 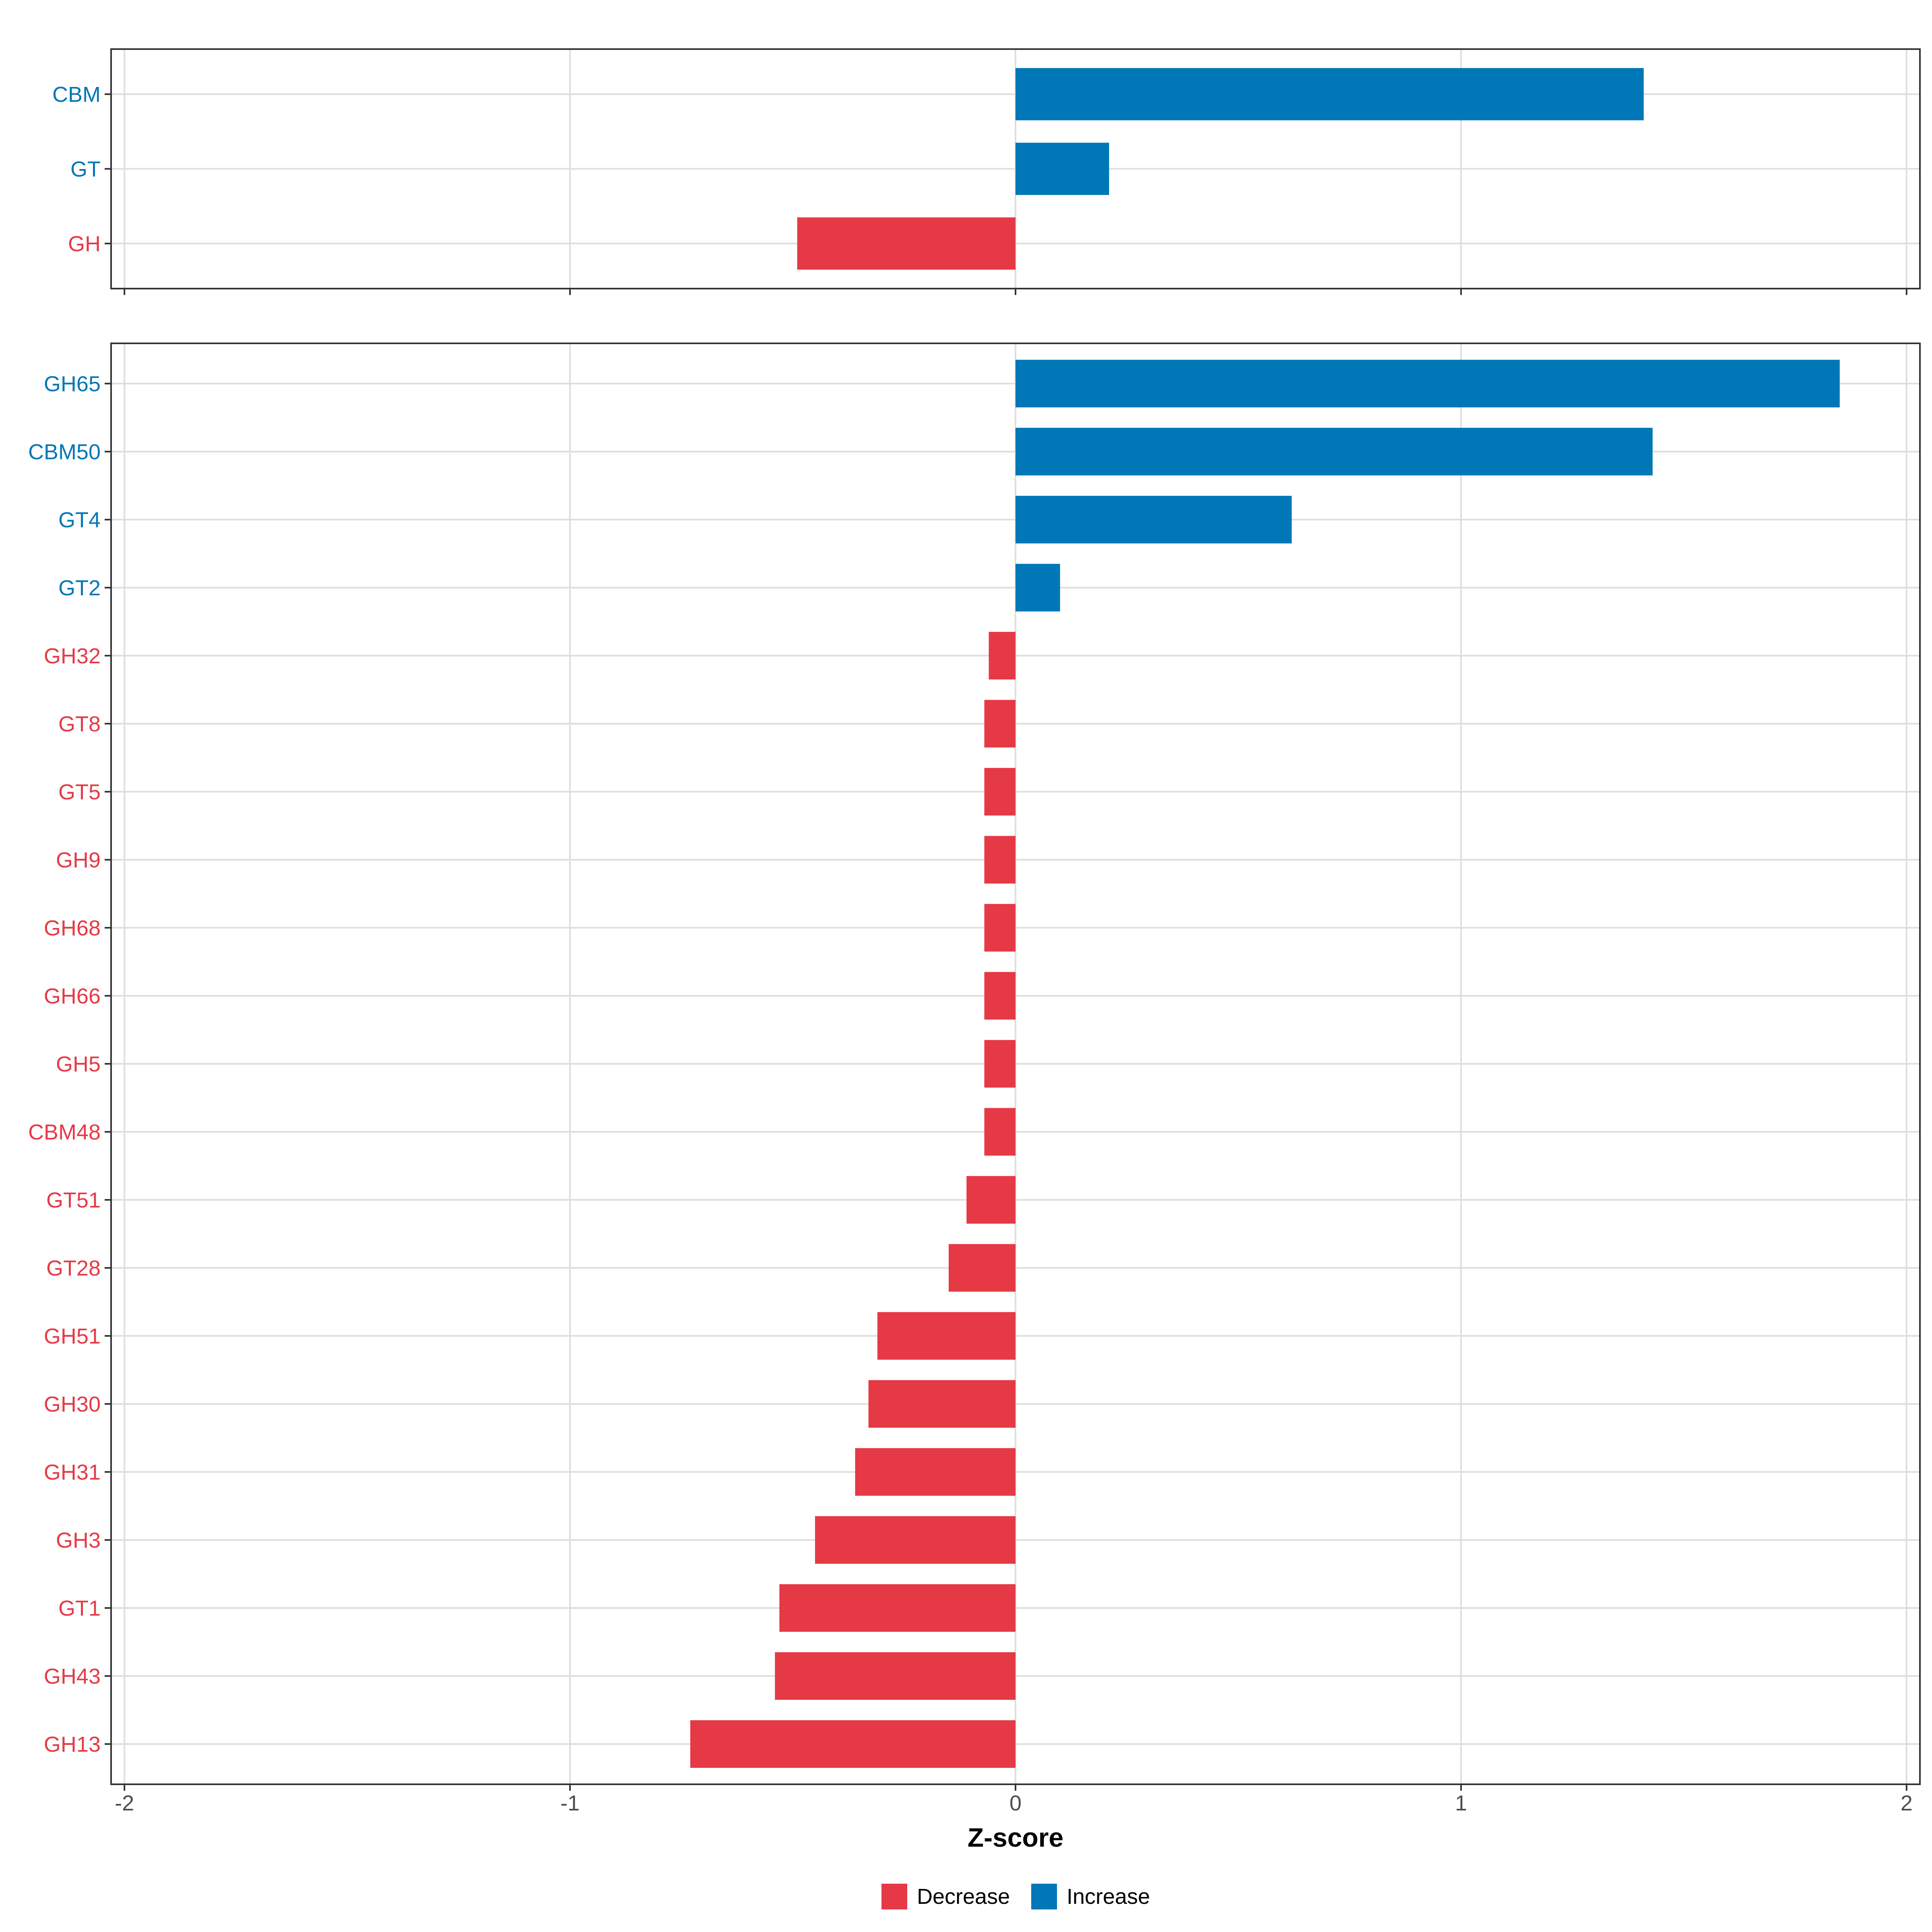 What do you see at coordinates (73, 1268) in the screenshot?
I see `y-tick-label-gt28: GT28` at bounding box center [73, 1268].